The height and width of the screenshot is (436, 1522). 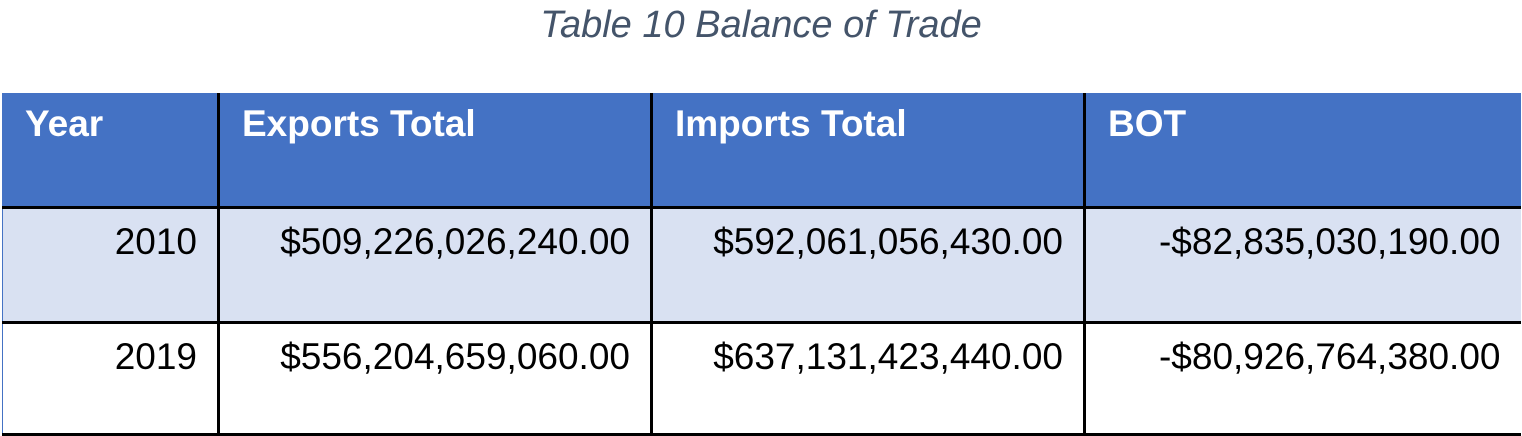 What do you see at coordinates (868, 265) in the screenshot?
I see `cell-imports-total: $592,061,056,430.00` at bounding box center [868, 265].